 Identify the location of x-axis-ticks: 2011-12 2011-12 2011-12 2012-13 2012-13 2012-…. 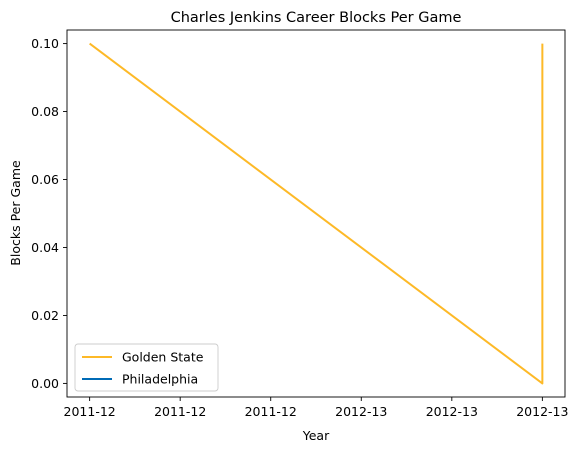
(316, 408).